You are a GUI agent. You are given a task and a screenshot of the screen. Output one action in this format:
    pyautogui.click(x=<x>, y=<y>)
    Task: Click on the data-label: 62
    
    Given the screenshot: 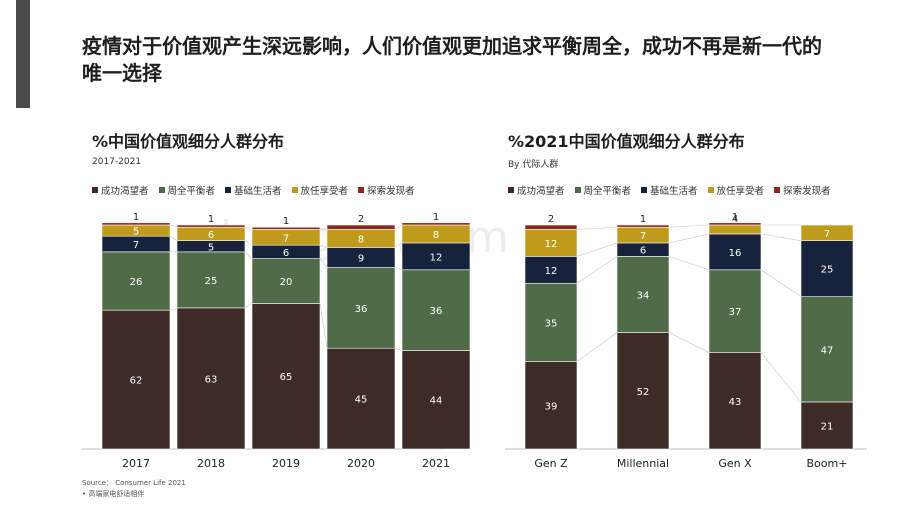 What is the action you would take?
    pyautogui.click(x=136, y=381)
    